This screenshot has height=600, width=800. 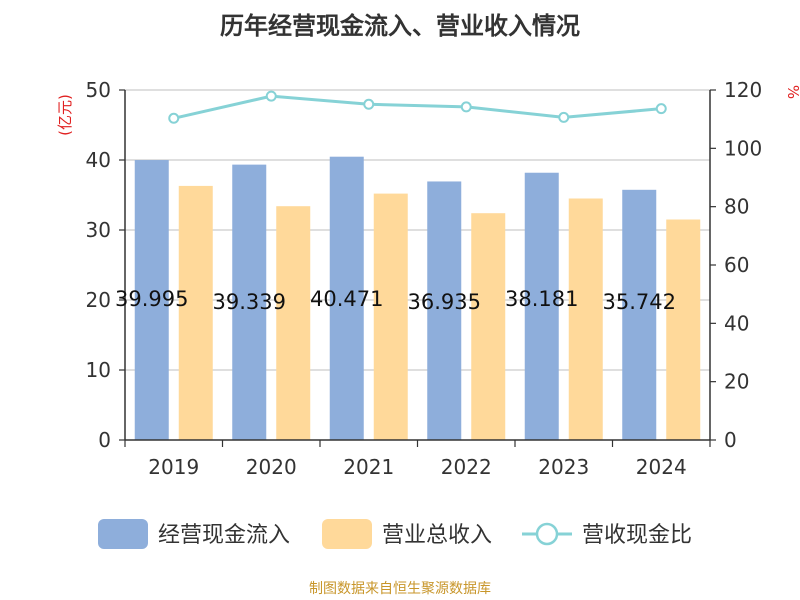 I want to click on x-tick-label: 2024, so click(x=661, y=467).